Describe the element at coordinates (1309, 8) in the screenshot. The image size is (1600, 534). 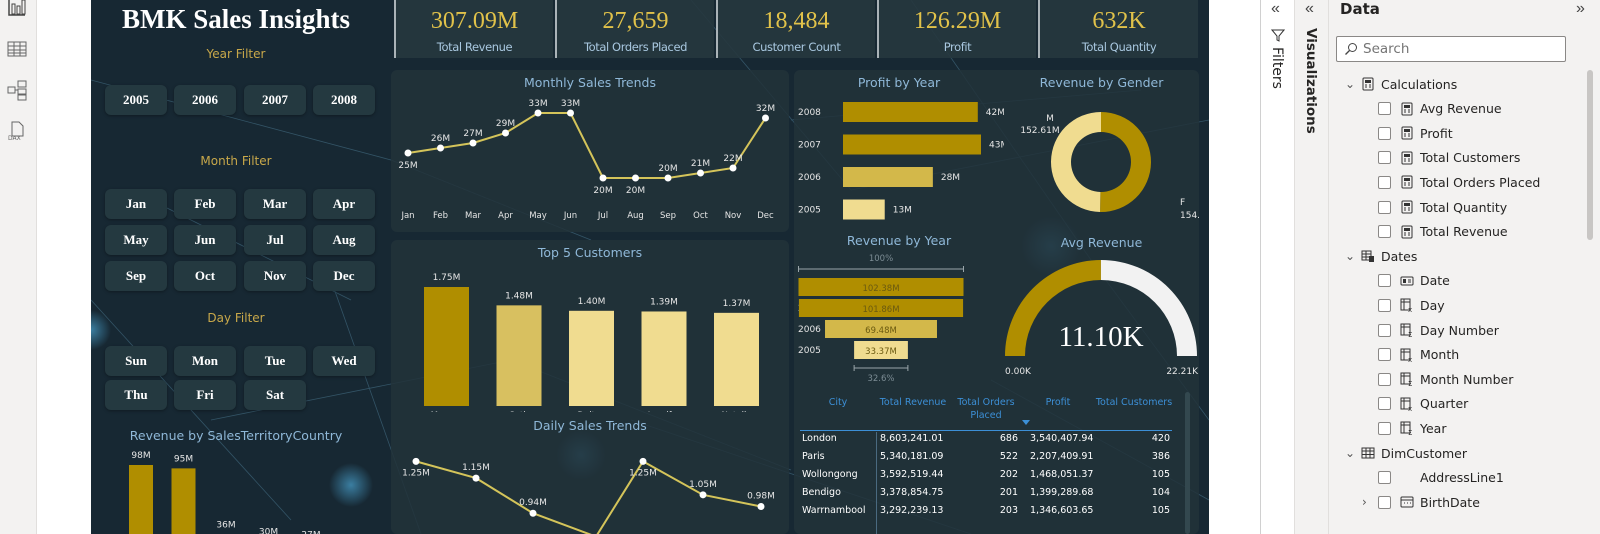
I see `collapse-visualizations-icon: «` at that location.